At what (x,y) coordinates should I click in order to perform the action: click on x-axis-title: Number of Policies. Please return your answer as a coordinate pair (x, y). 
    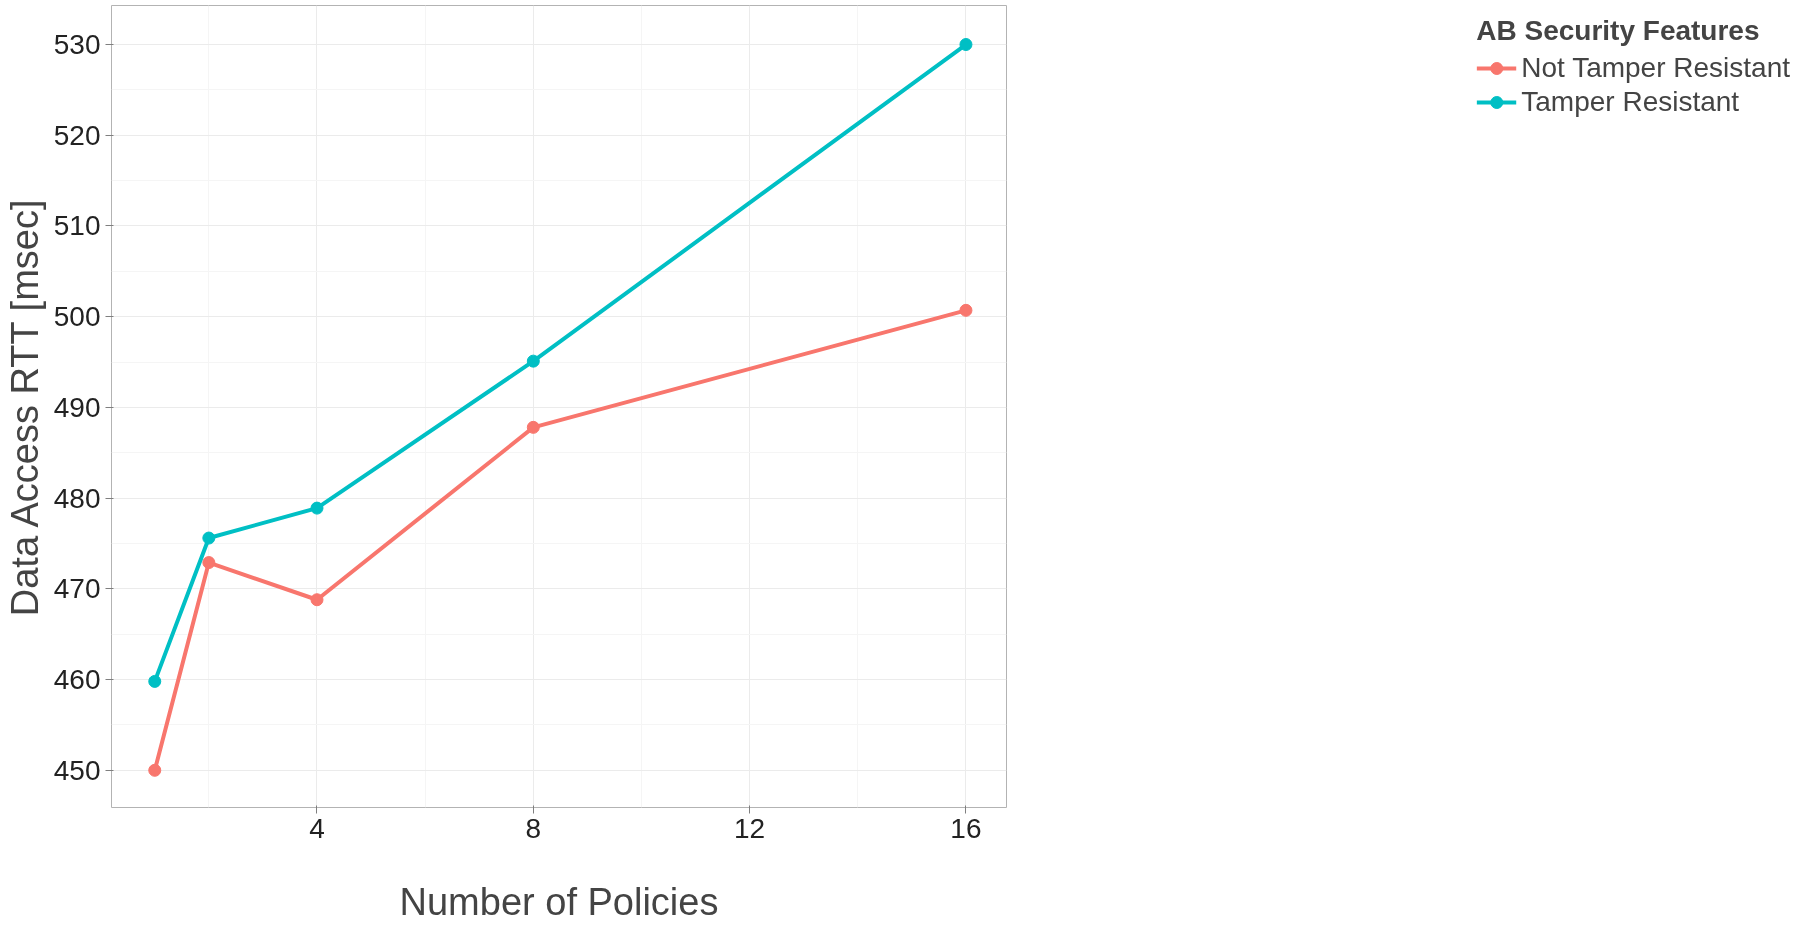
    Looking at the image, I should click on (559, 901).